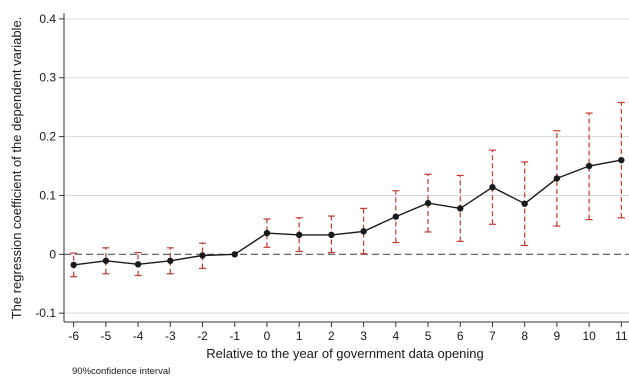  I want to click on y-tick-label: 0, so click(52, 254).